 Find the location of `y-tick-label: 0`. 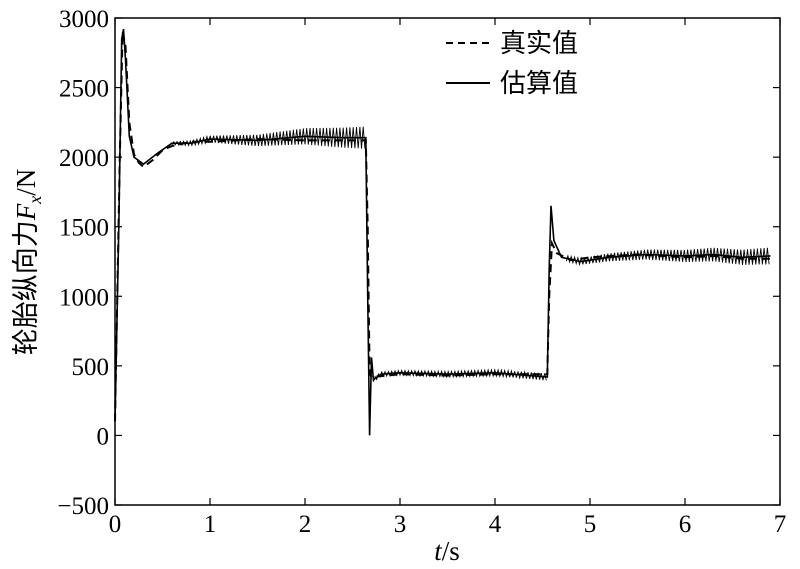

y-tick-label: 0 is located at coordinates (103, 436).